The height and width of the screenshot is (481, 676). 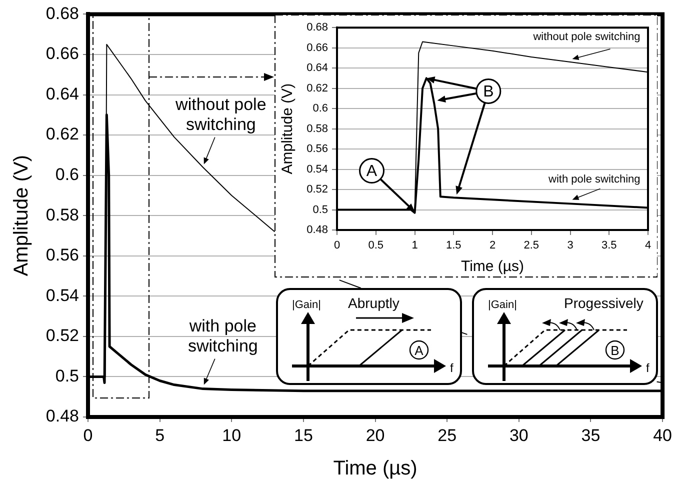 What do you see at coordinates (232, 435) in the screenshot?
I see `x-tick-label: 10` at bounding box center [232, 435].